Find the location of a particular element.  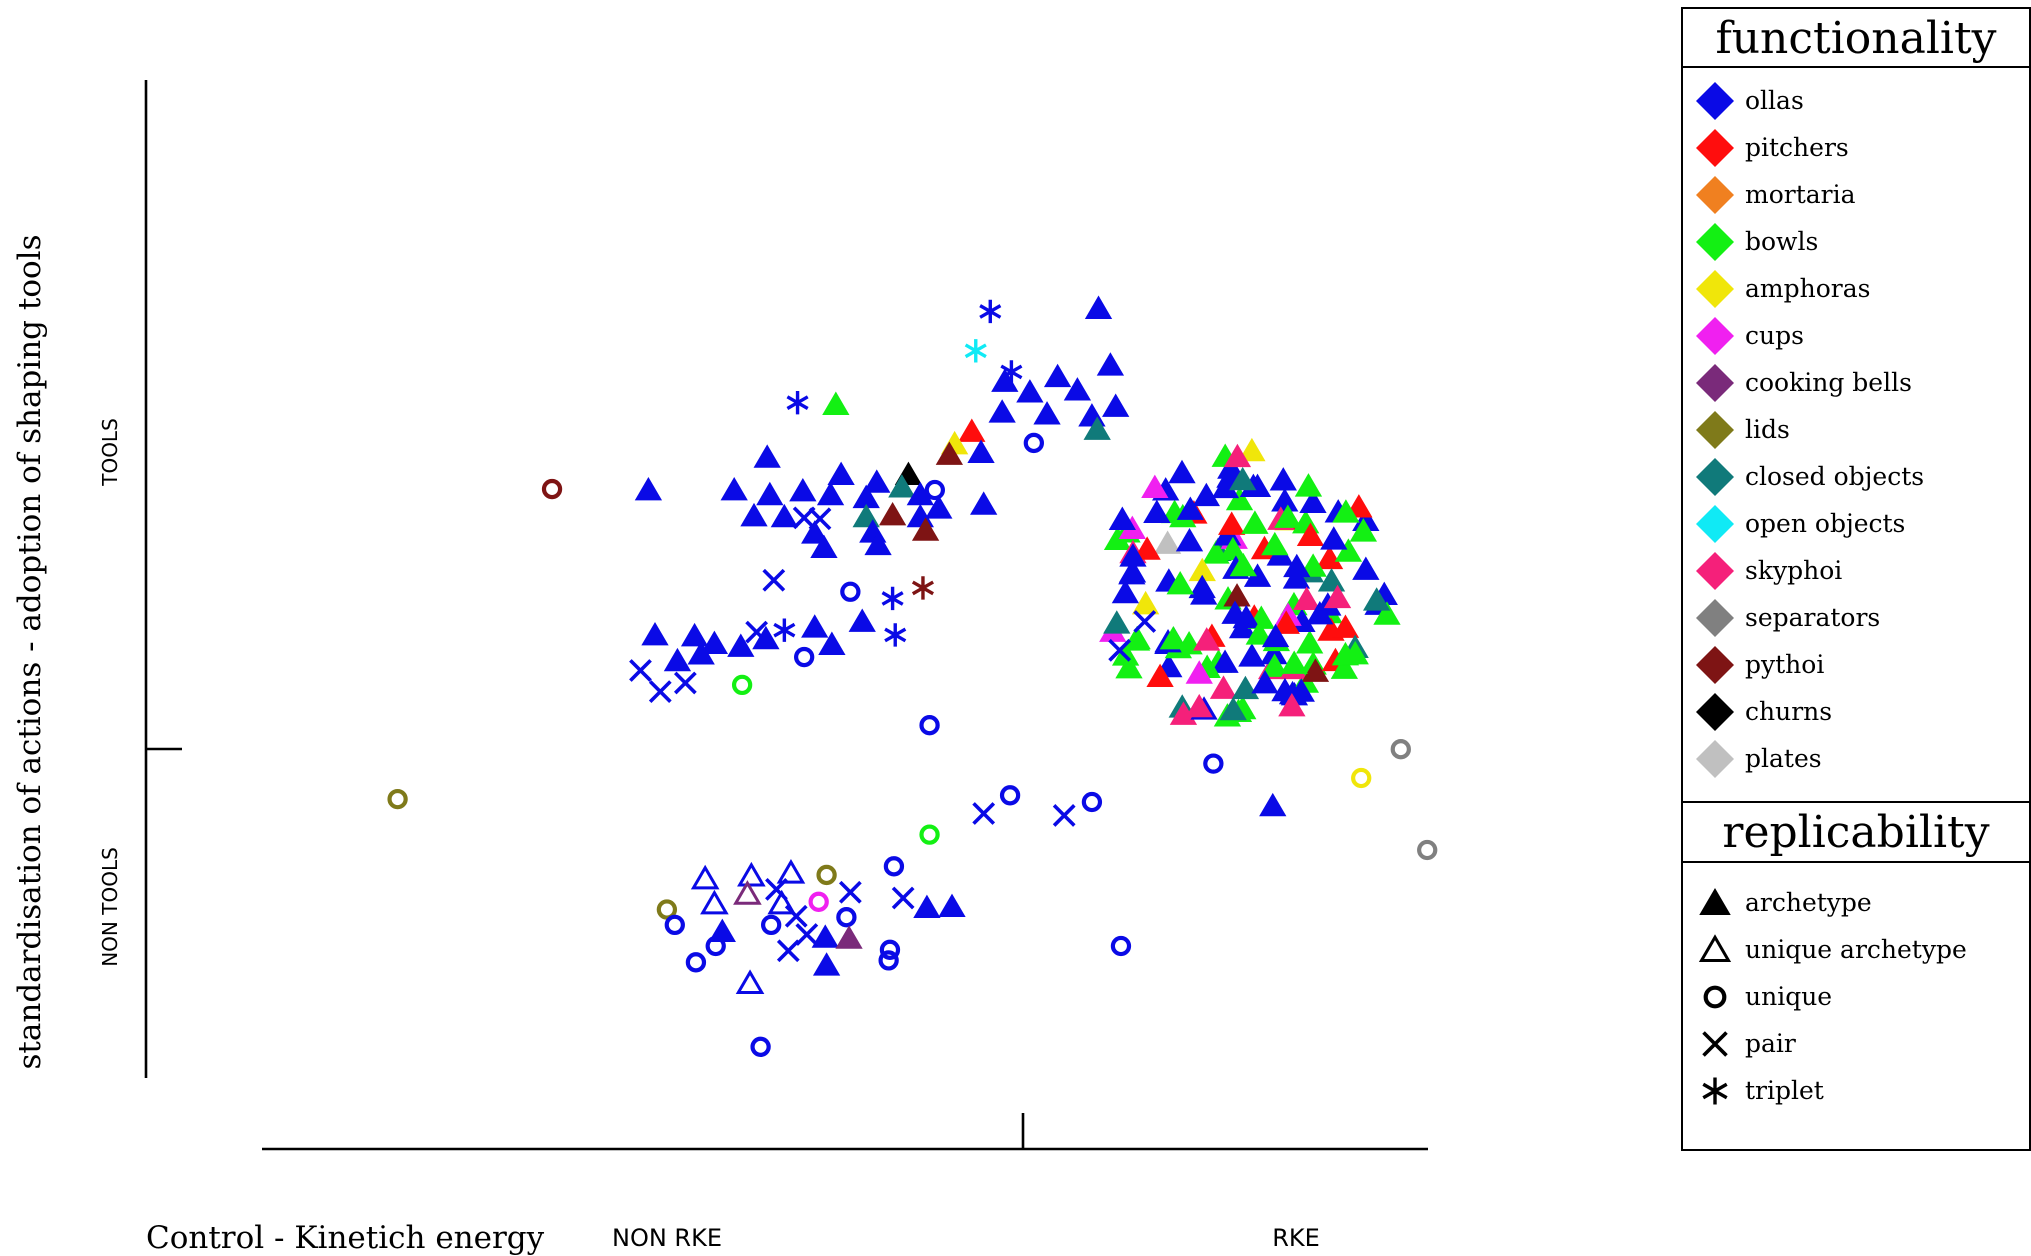

legend-label: cups is located at coordinates (1774, 335).